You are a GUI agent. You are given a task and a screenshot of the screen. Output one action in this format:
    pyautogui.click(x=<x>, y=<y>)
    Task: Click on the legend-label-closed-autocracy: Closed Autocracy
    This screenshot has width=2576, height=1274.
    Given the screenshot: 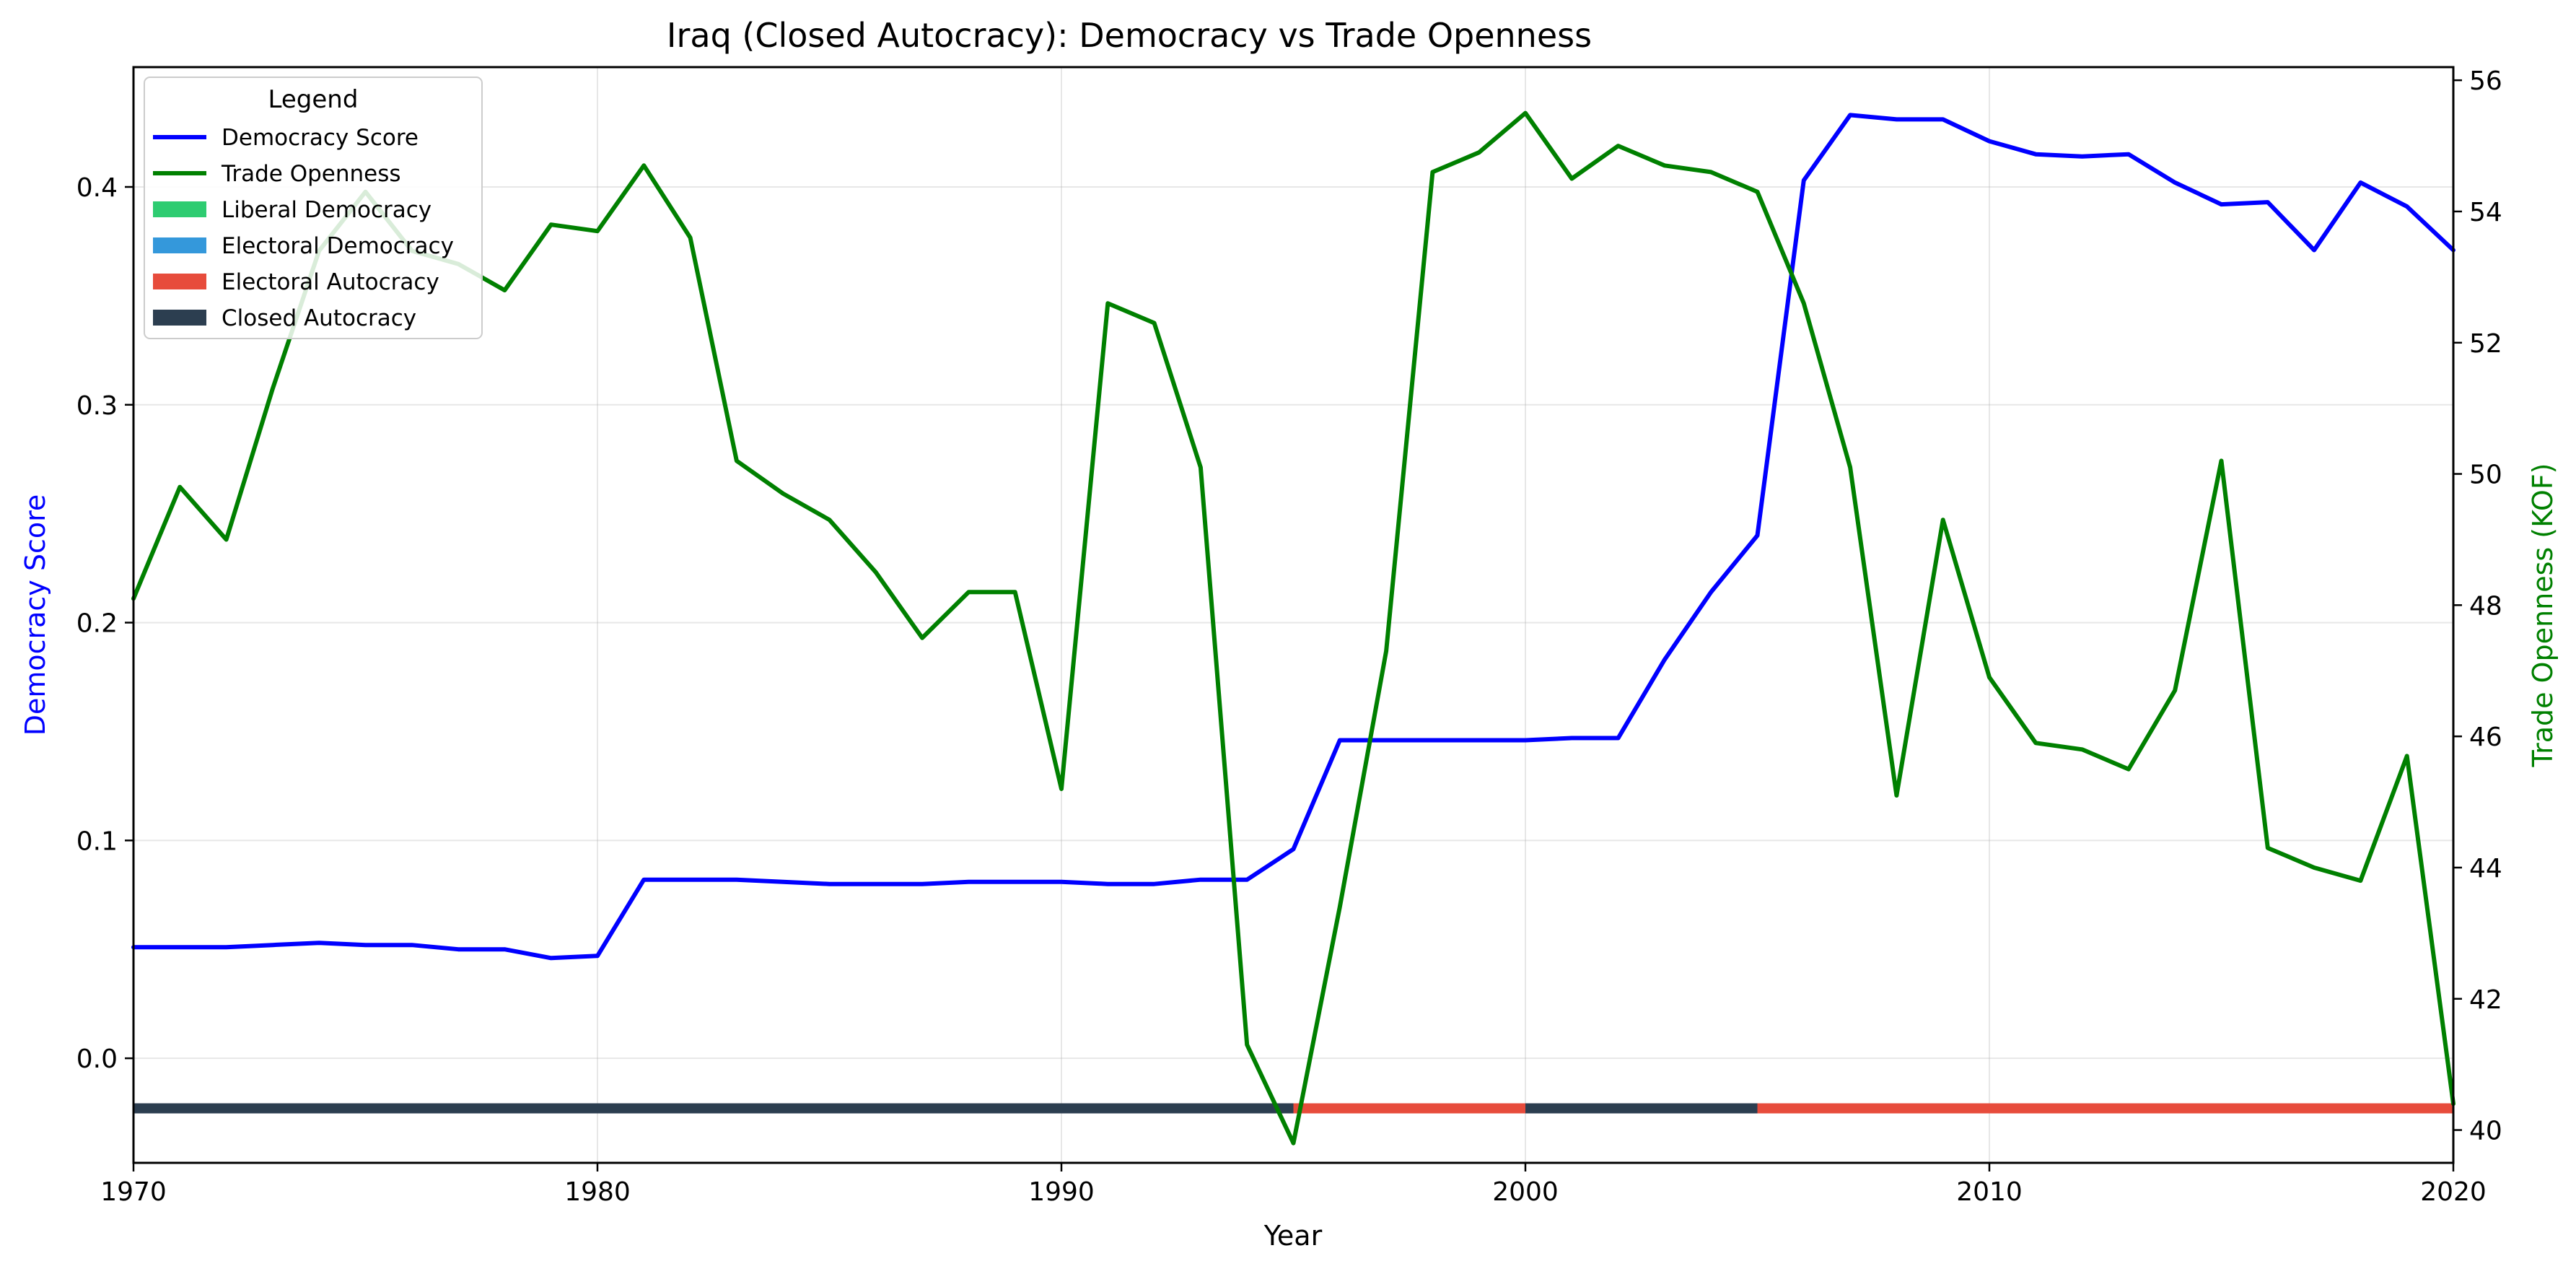 What is the action you would take?
    pyautogui.click(x=319, y=318)
    